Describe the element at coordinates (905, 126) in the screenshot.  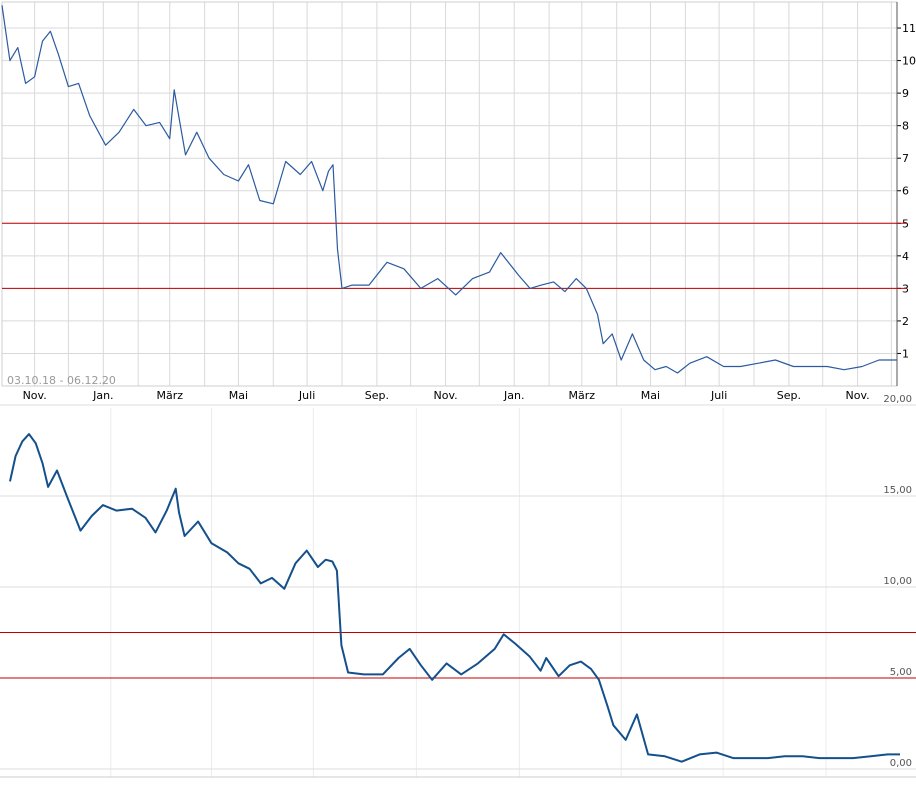
I see `top-ytick-label: 8` at that location.